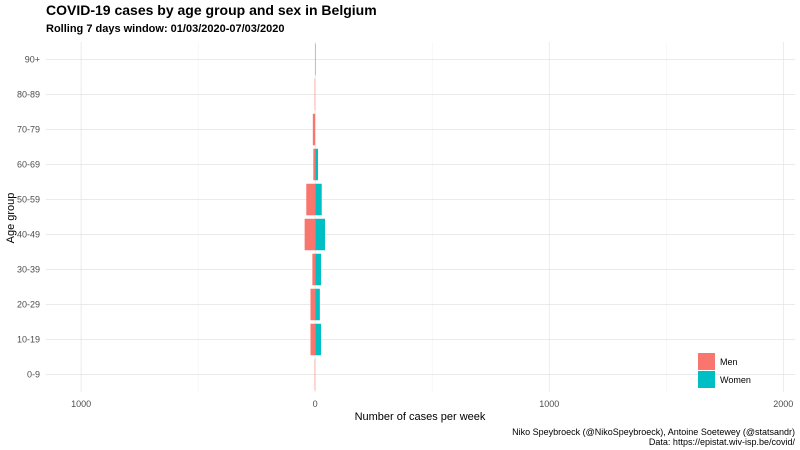 This screenshot has width=800, height=450. I want to click on y-tick-label: 30-39, so click(28, 270).